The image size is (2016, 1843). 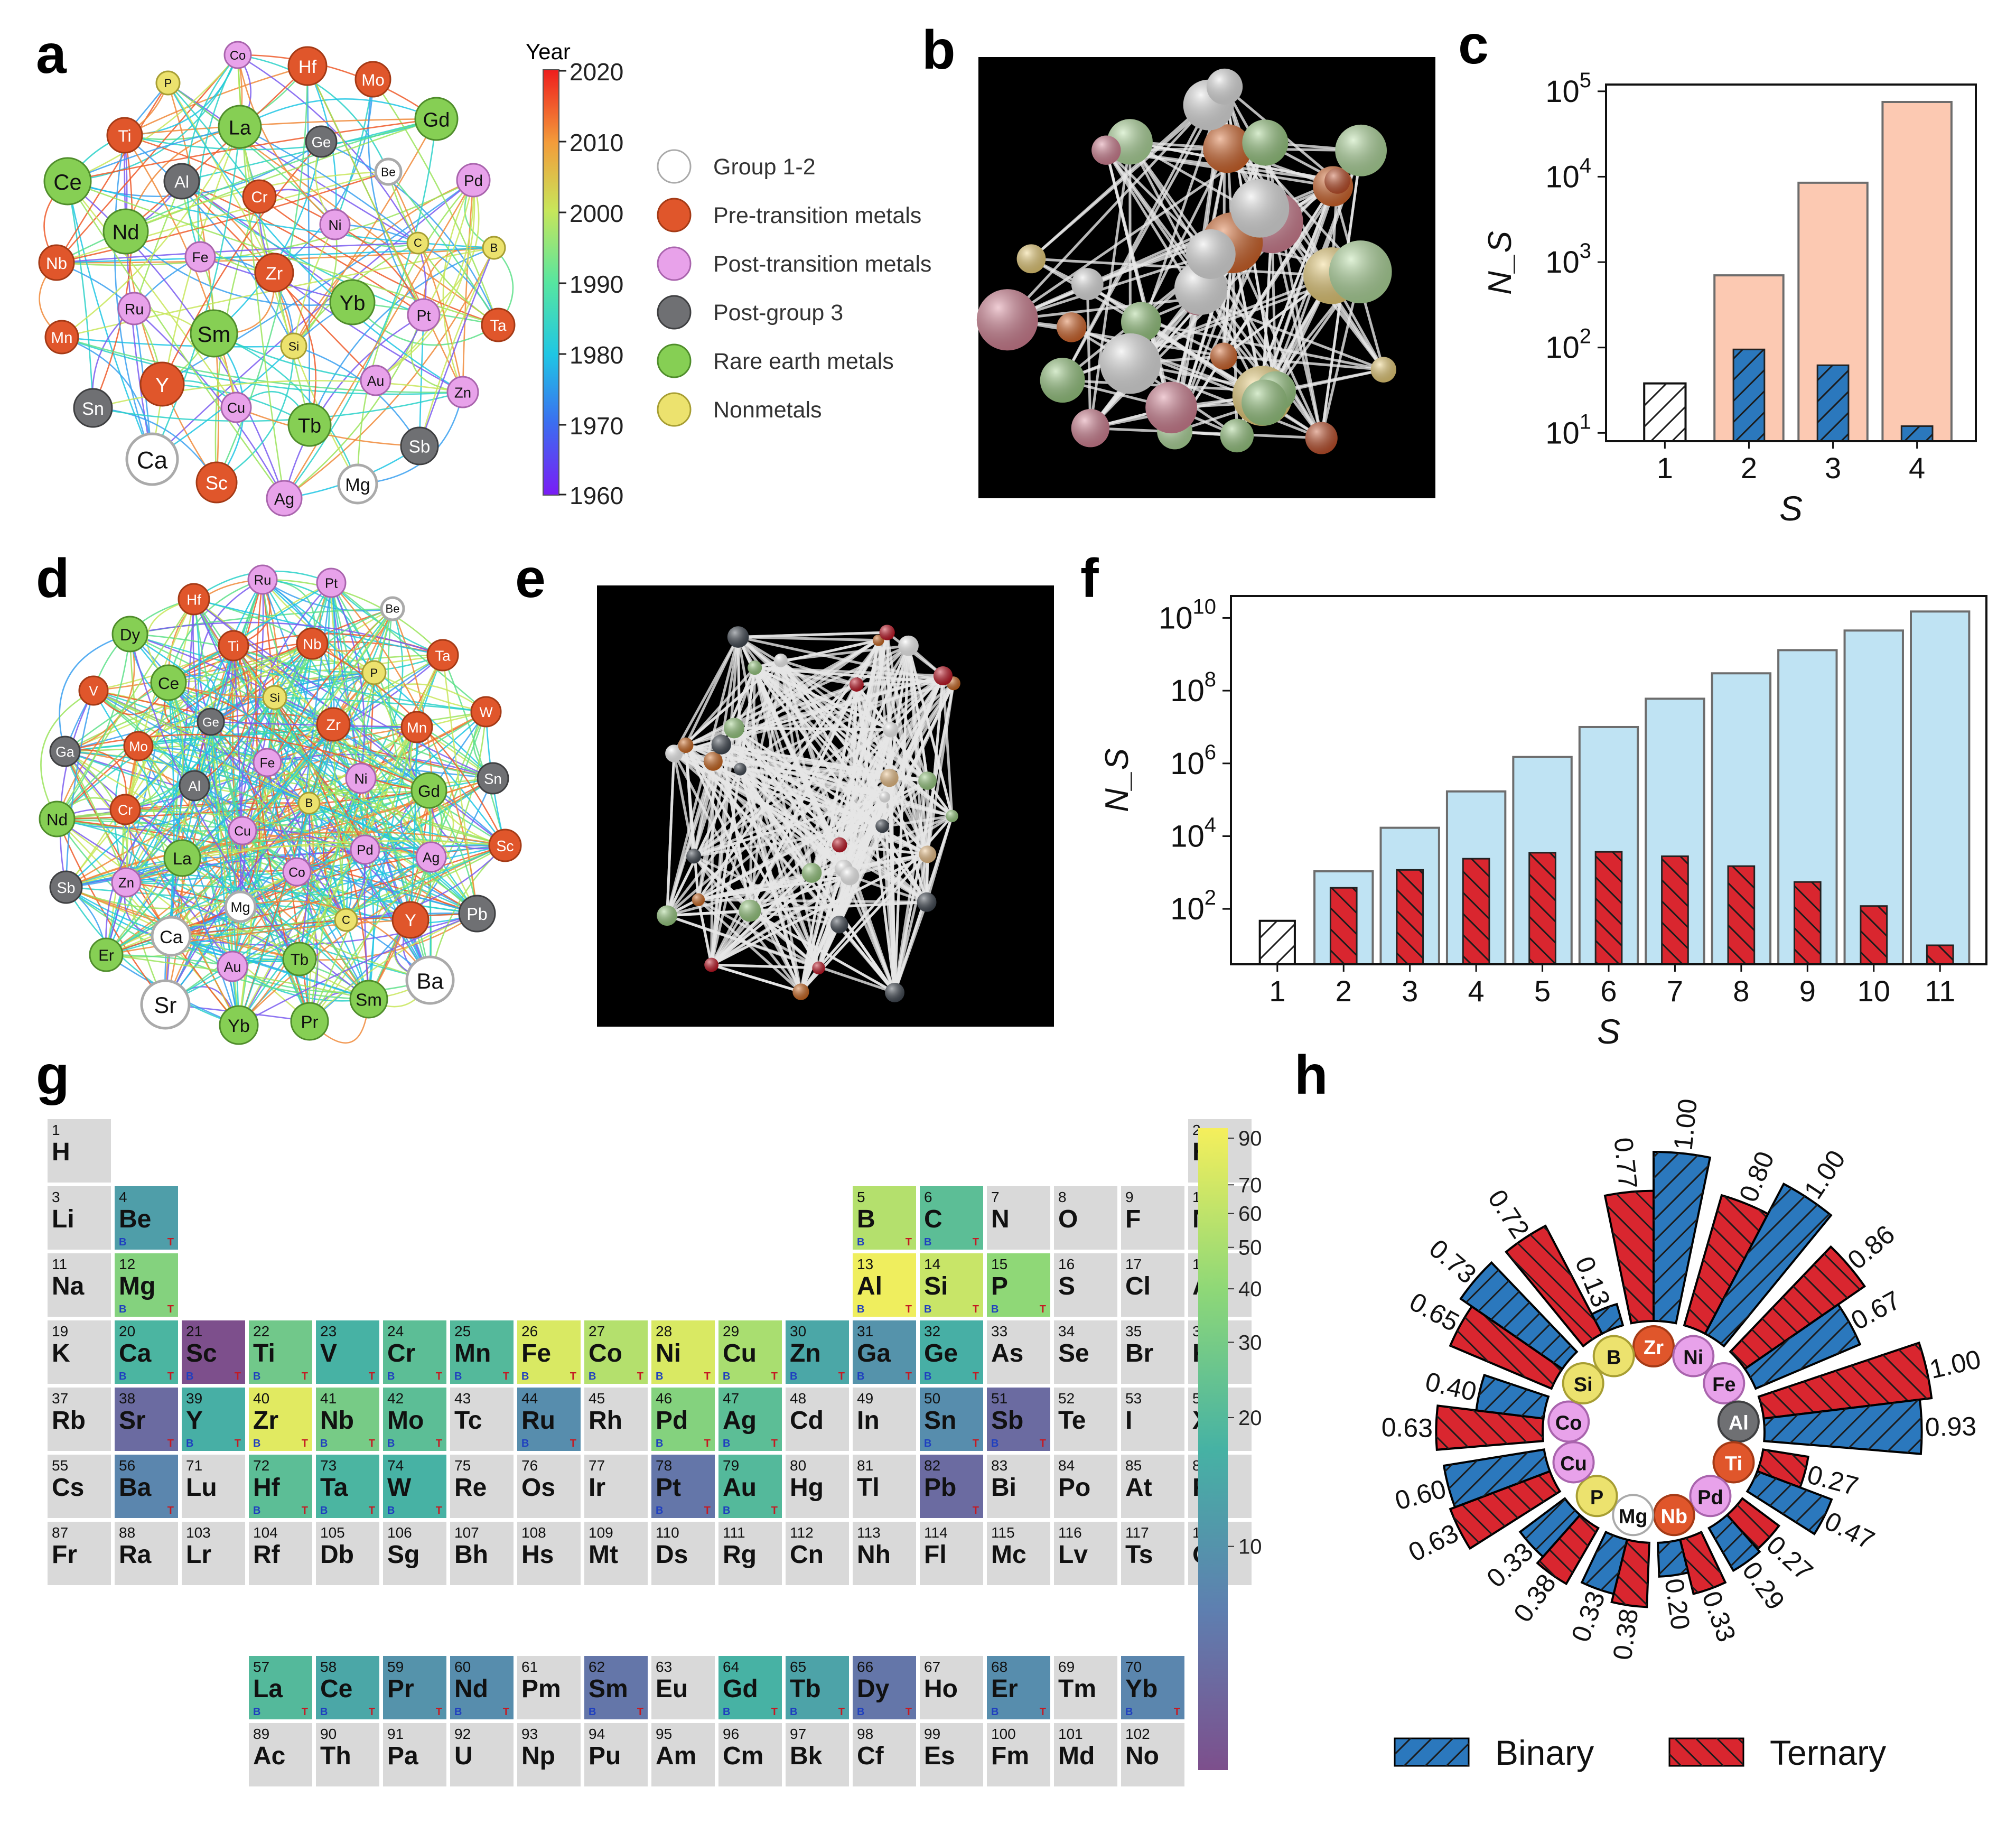 I want to click on colorbar-tick: 1990, so click(x=596, y=284).